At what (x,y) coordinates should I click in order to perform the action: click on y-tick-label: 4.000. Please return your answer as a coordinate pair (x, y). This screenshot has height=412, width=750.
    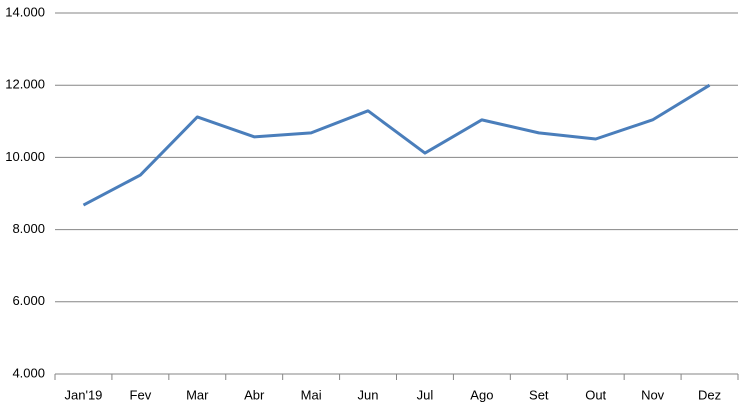
    Looking at the image, I should click on (28, 372).